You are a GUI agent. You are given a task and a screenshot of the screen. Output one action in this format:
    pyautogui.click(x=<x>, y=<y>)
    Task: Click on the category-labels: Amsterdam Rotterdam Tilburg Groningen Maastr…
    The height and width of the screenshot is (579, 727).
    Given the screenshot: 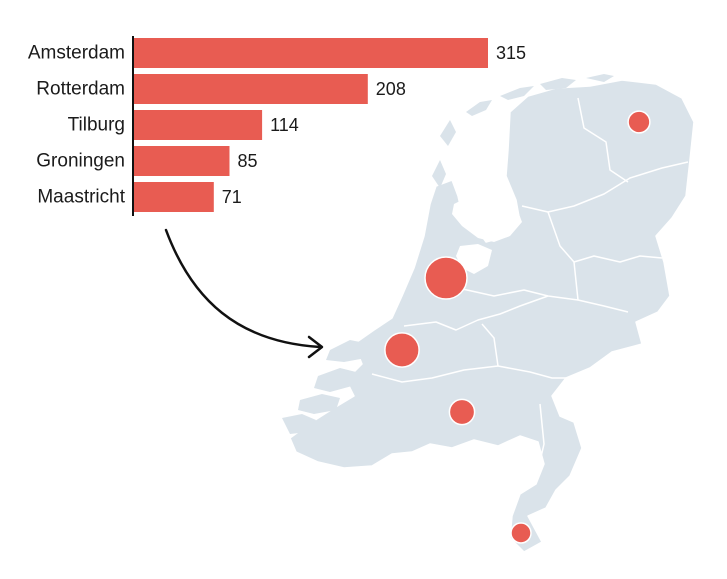 What is the action you would take?
    pyautogui.click(x=77, y=125)
    